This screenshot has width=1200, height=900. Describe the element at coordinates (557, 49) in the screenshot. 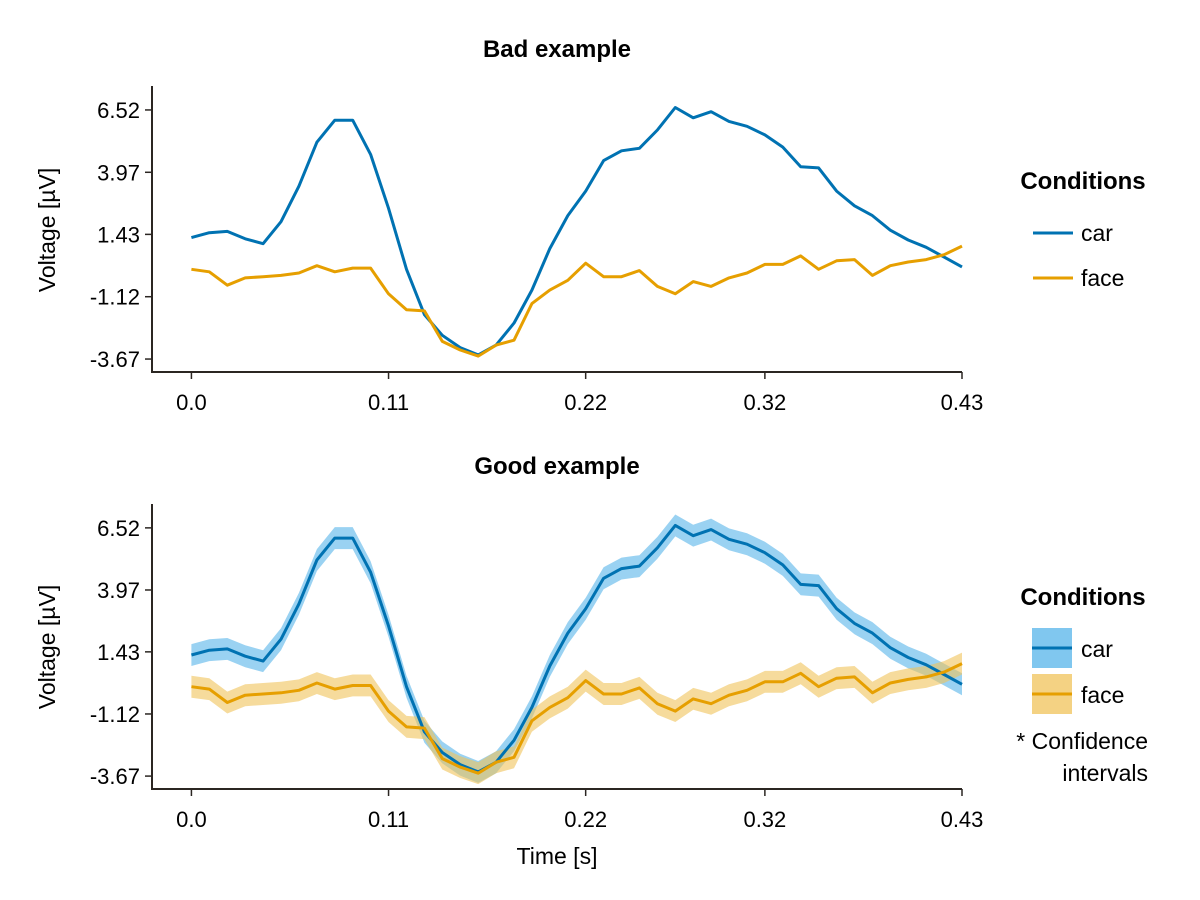

I see `bad-example-title: Bad example` at that location.